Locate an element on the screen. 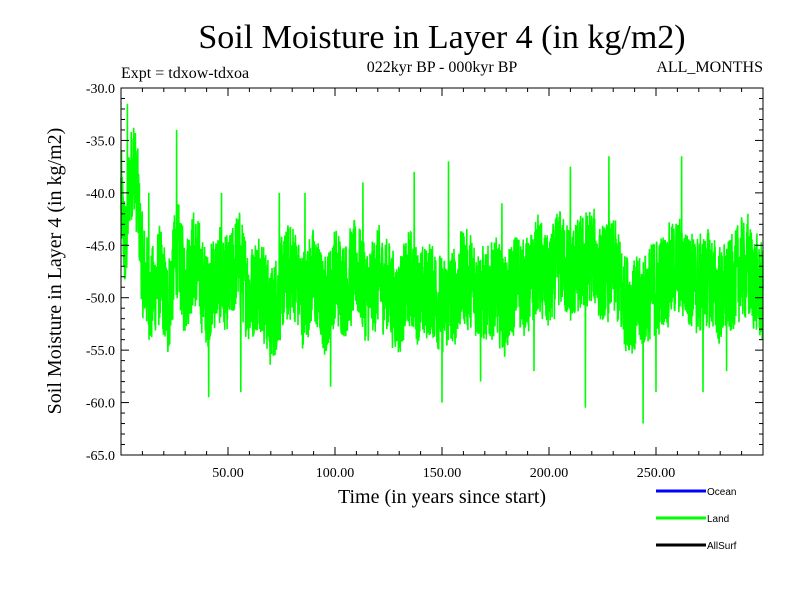  x-tick-label: 150.00 is located at coordinates (442, 473).